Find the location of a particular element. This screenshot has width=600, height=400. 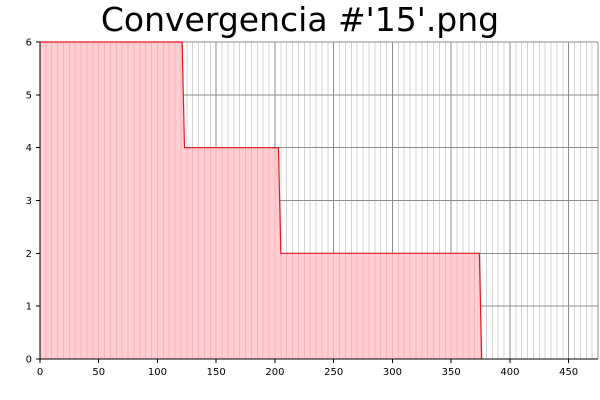

y-tick-label: 5 is located at coordinates (29, 95).